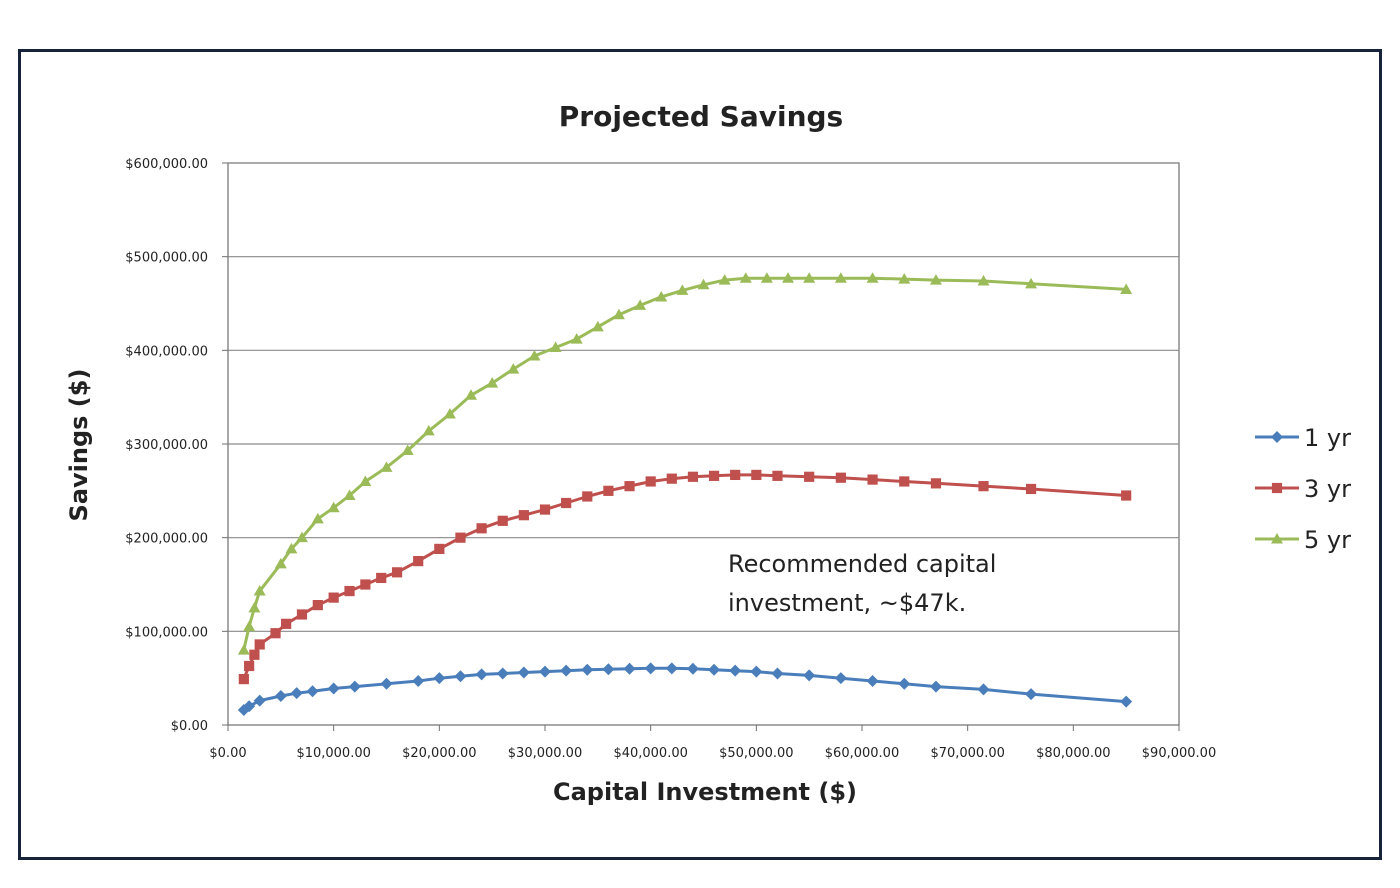 The width and height of the screenshot is (1400, 888). What do you see at coordinates (756, 753) in the screenshot?
I see `x-tick-label: $50,000.00` at bounding box center [756, 753].